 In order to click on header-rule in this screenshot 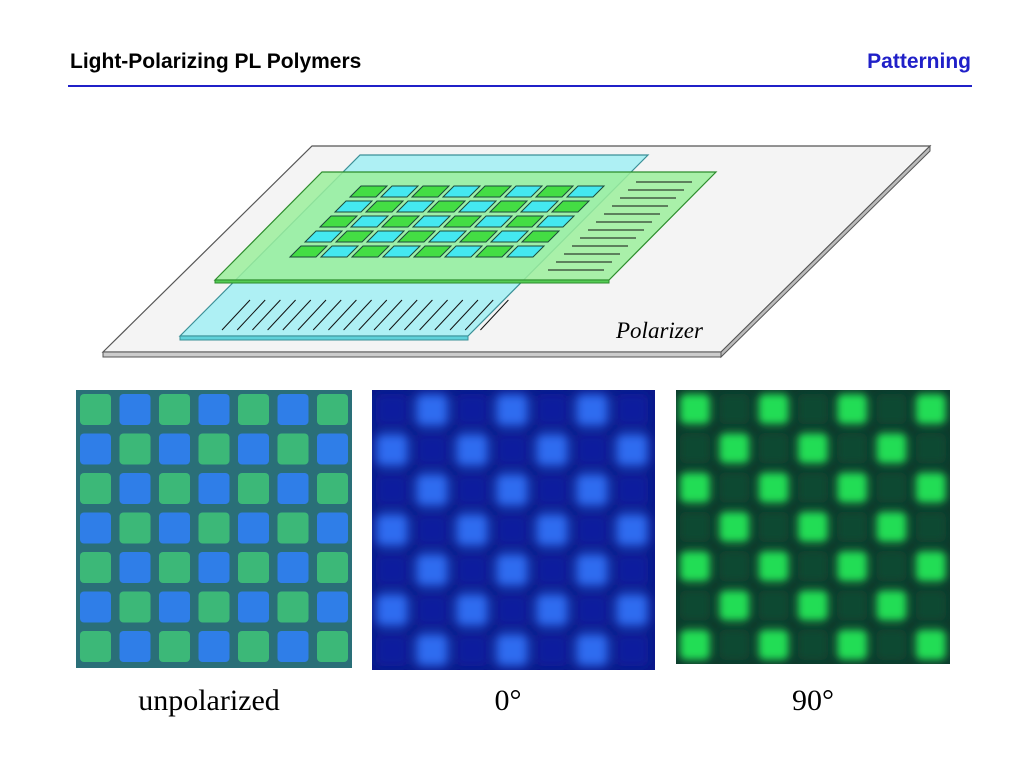, I will do `click(520, 86)`.